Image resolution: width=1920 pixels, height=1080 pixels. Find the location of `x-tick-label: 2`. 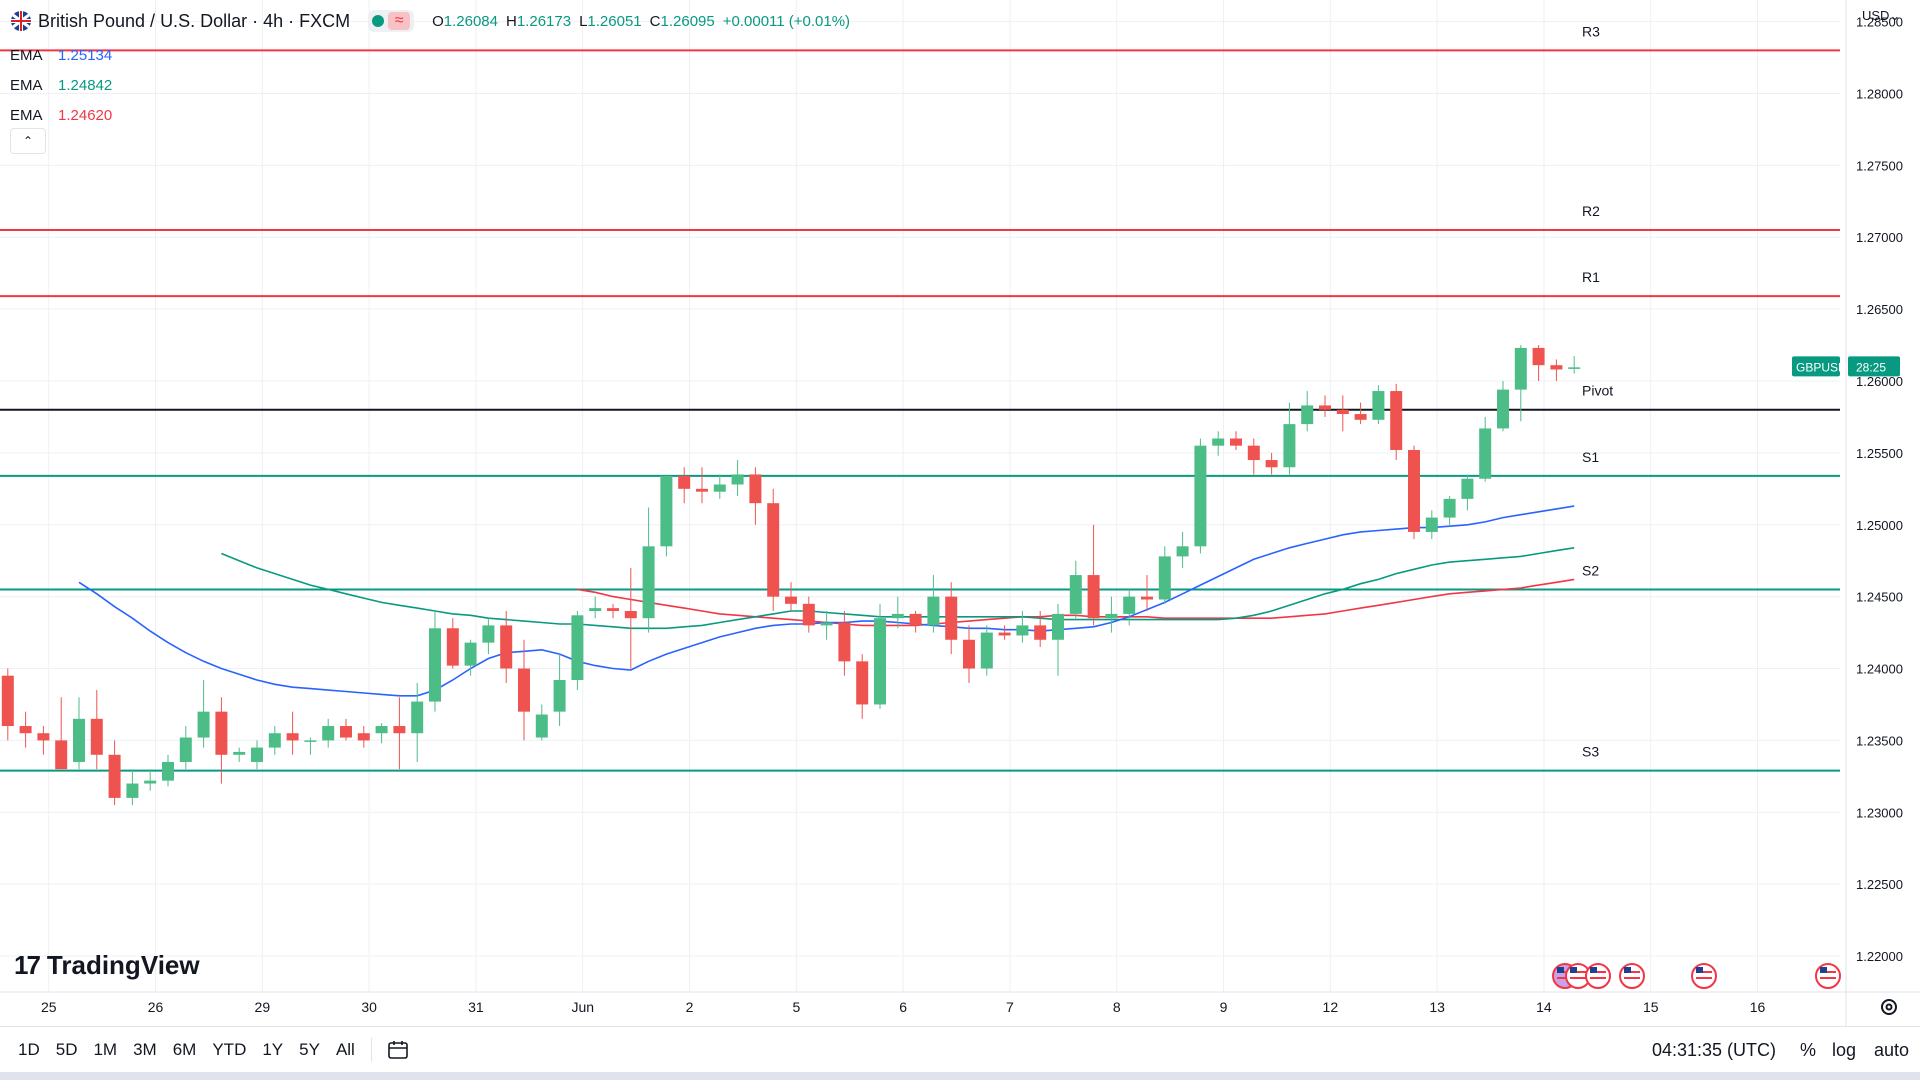

x-tick-label: 2 is located at coordinates (690, 1007).